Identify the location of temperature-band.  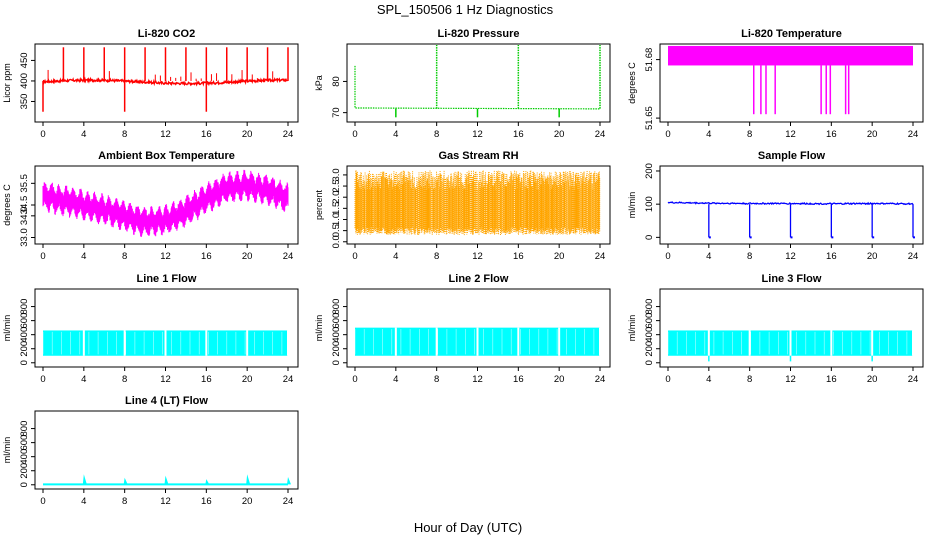
(790, 55).